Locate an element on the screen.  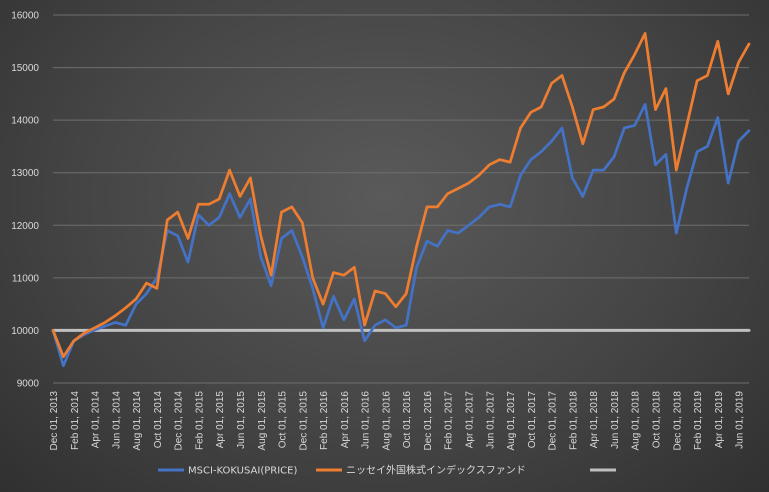
x-tick-label: Jun 01, 2014 is located at coordinates (116, 420).